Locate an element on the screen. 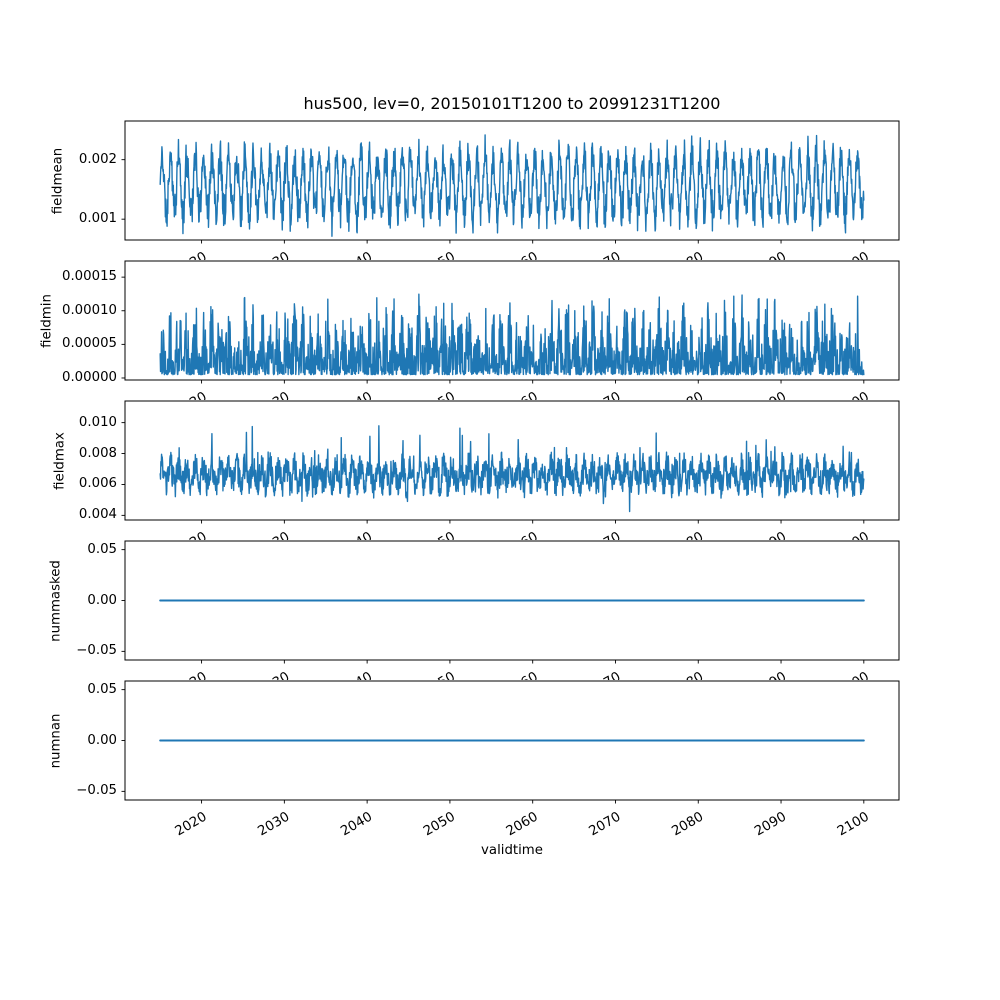 The height and width of the screenshot is (1000, 1000). y-axis-label-fieldmax: fieldmax is located at coordinates (60, 460).